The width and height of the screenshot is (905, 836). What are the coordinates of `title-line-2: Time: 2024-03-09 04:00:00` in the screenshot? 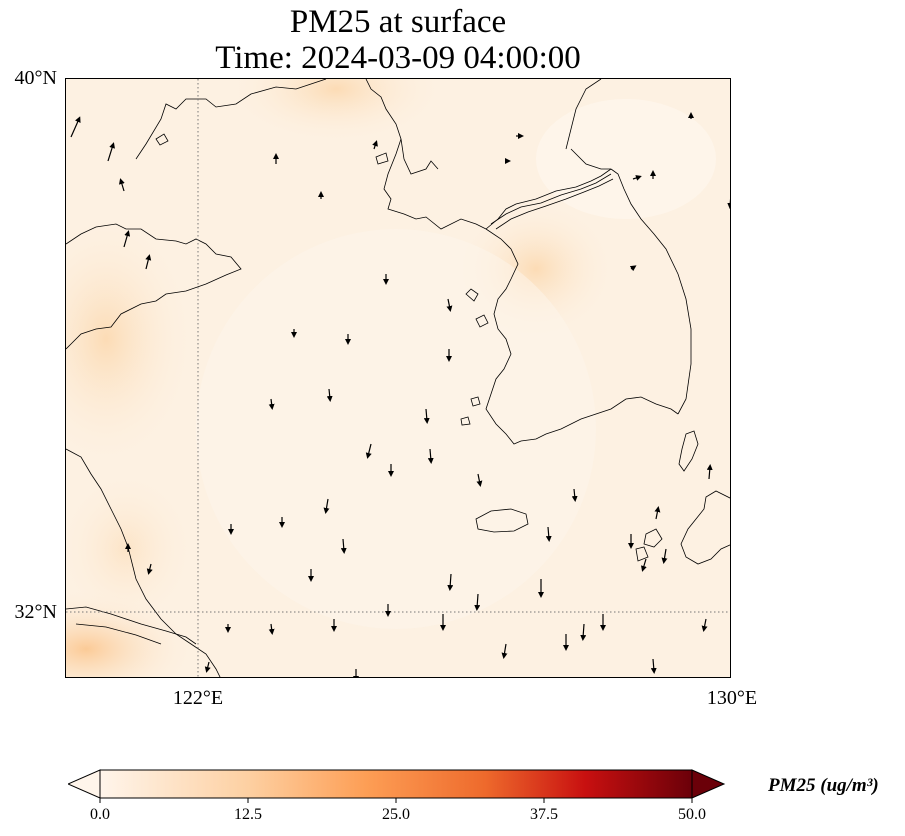 It's located at (398, 58).